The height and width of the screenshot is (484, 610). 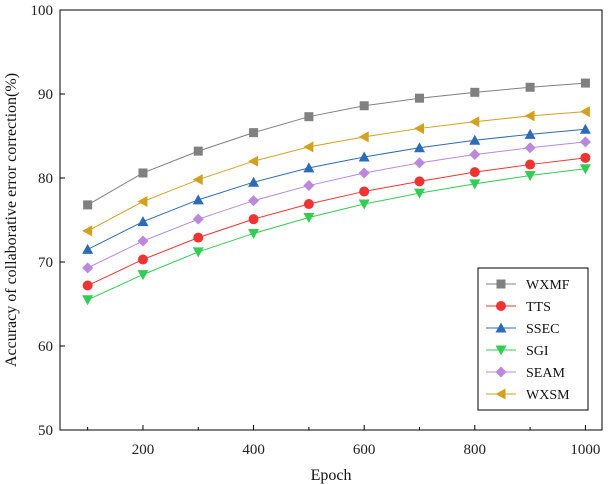 What do you see at coordinates (143, 450) in the screenshot?
I see `x-tick-label: 200` at bounding box center [143, 450].